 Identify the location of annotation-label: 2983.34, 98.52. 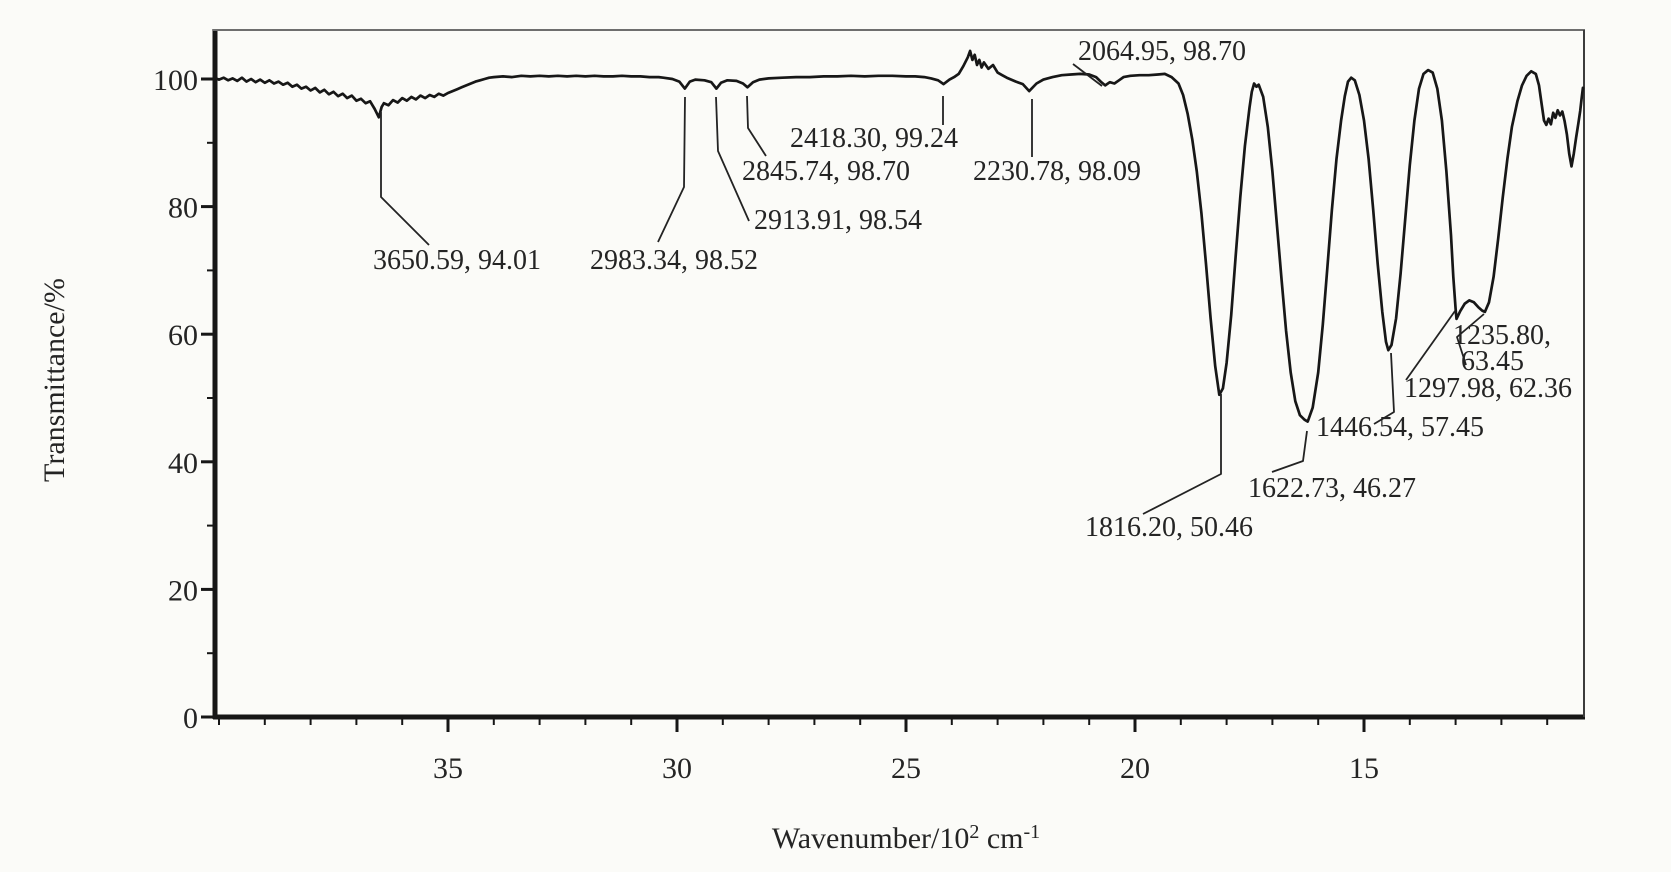
(674, 260).